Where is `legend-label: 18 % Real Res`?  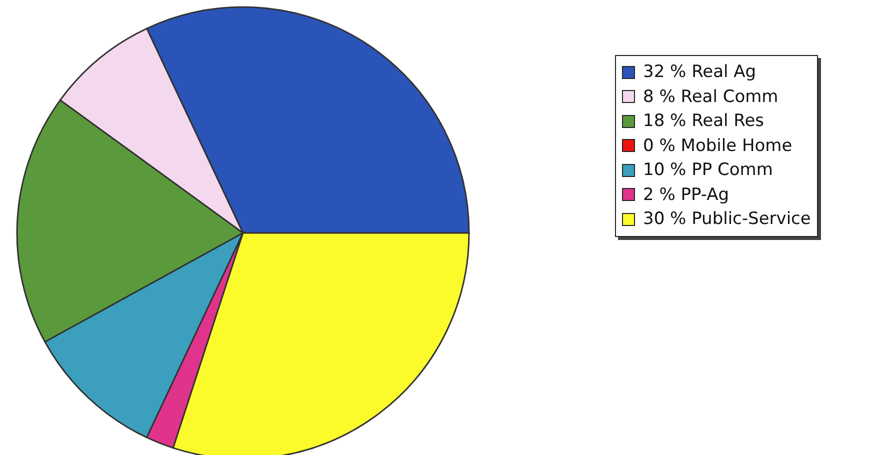
legend-label: 18 % Real Res is located at coordinates (703, 121).